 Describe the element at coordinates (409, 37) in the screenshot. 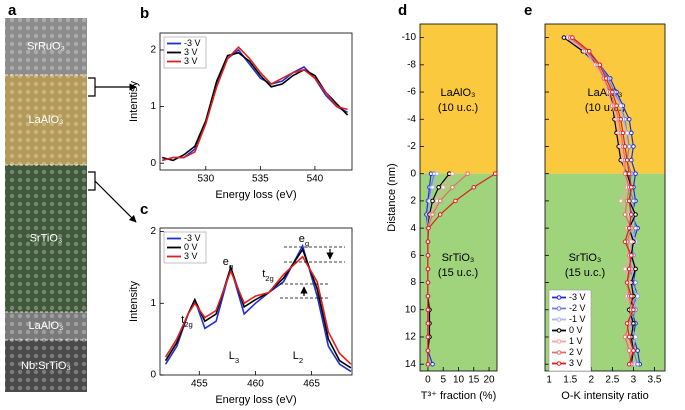

I see `y-tick-label: -10` at that location.